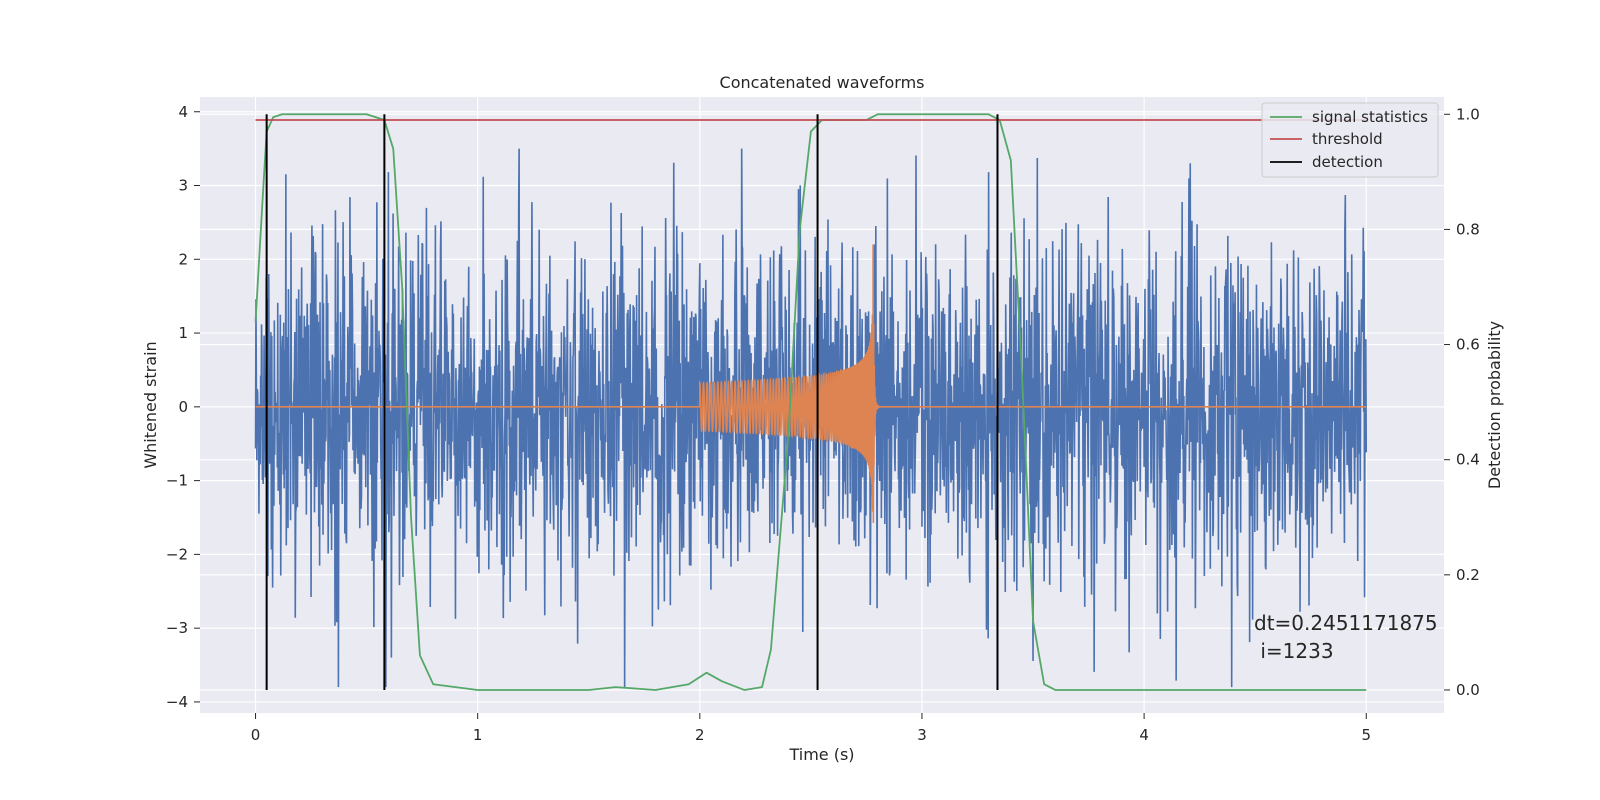 This screenshot has height=800, width=1600. What do you see at coordinates (183, 112) in the screenshot?
I see `y-tick-label: 4` at bounding box center [183, 112].